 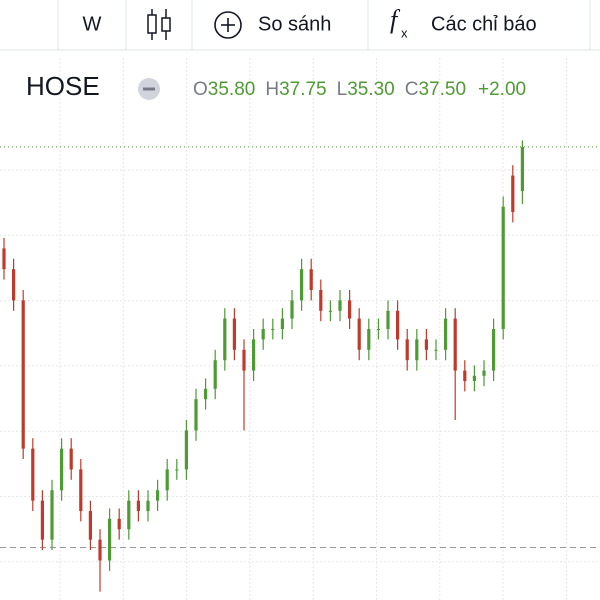 I want to click on toolbar-bg, so click(x=300, y=25).